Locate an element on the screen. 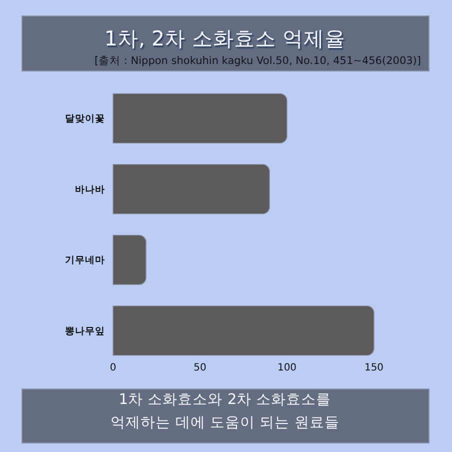 This screenshot has width=452, height=452. chart-title: 1차, 2차 소화효소 억제율 is located at coordinates (225, 38).